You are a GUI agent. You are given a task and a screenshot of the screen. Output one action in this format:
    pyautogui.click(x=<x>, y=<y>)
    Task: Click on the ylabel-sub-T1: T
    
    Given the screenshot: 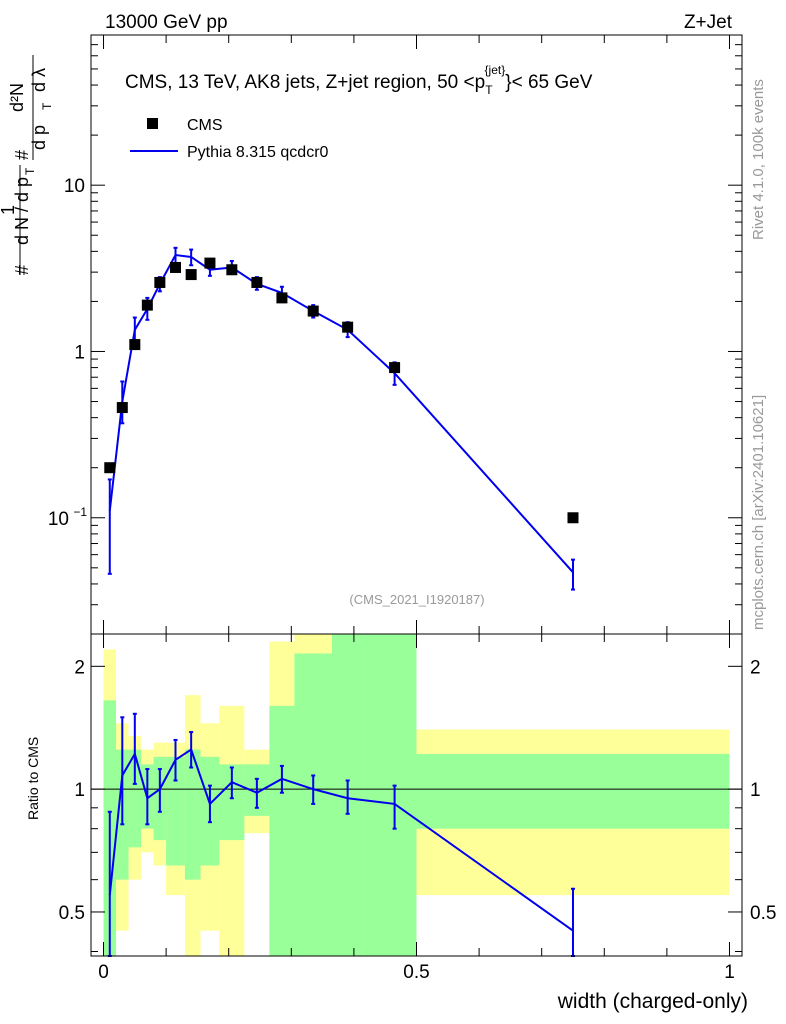 What is the action you would take?
    pyautogui.click(x=30, y=171)
    